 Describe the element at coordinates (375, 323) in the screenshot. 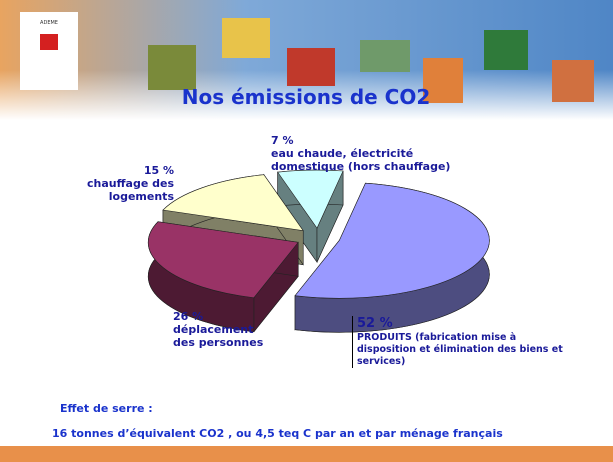

I see `value-label: 52 %` at that location.